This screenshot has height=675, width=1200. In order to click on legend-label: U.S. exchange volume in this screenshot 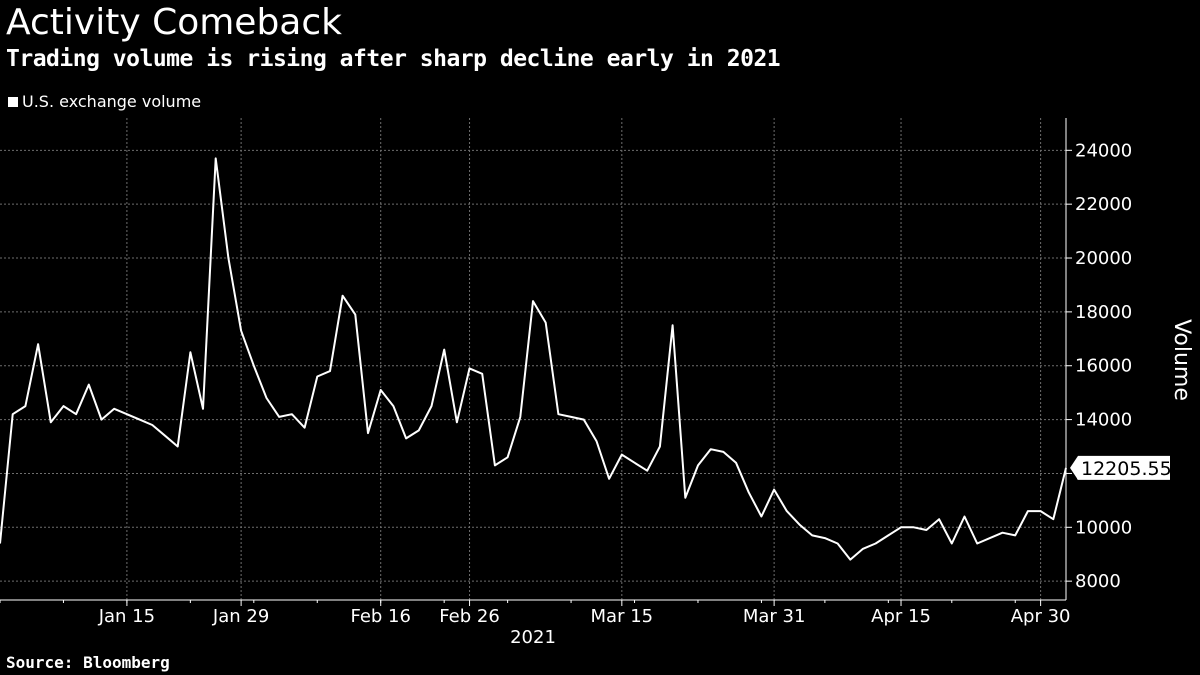, I will do `click(112, 101)`.